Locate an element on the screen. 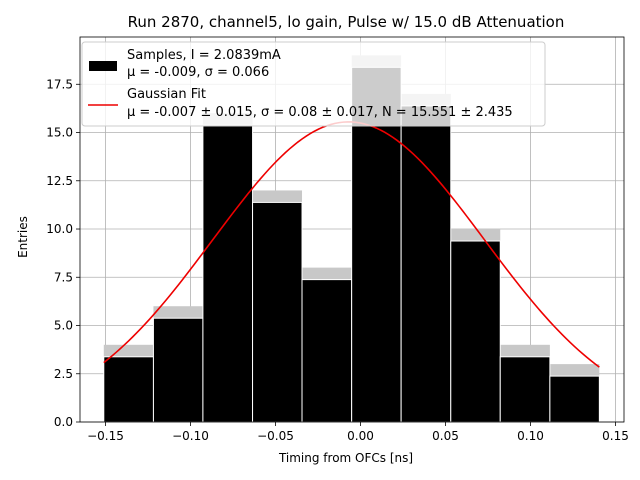 This screenshot has width=640, height=480. x-tick-label-5: 0.10 is located at coordinates (530, 436).